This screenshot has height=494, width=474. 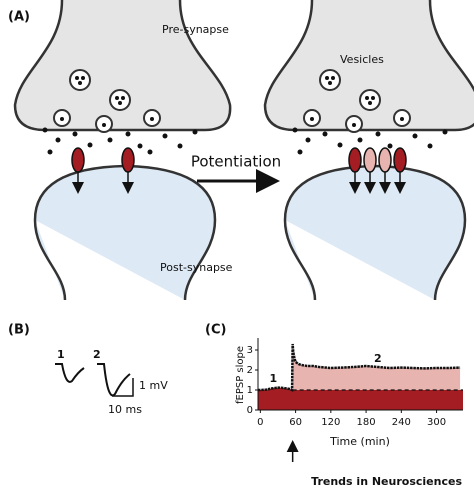 I want to click on potentiation-area, so click(x=376, y=367).